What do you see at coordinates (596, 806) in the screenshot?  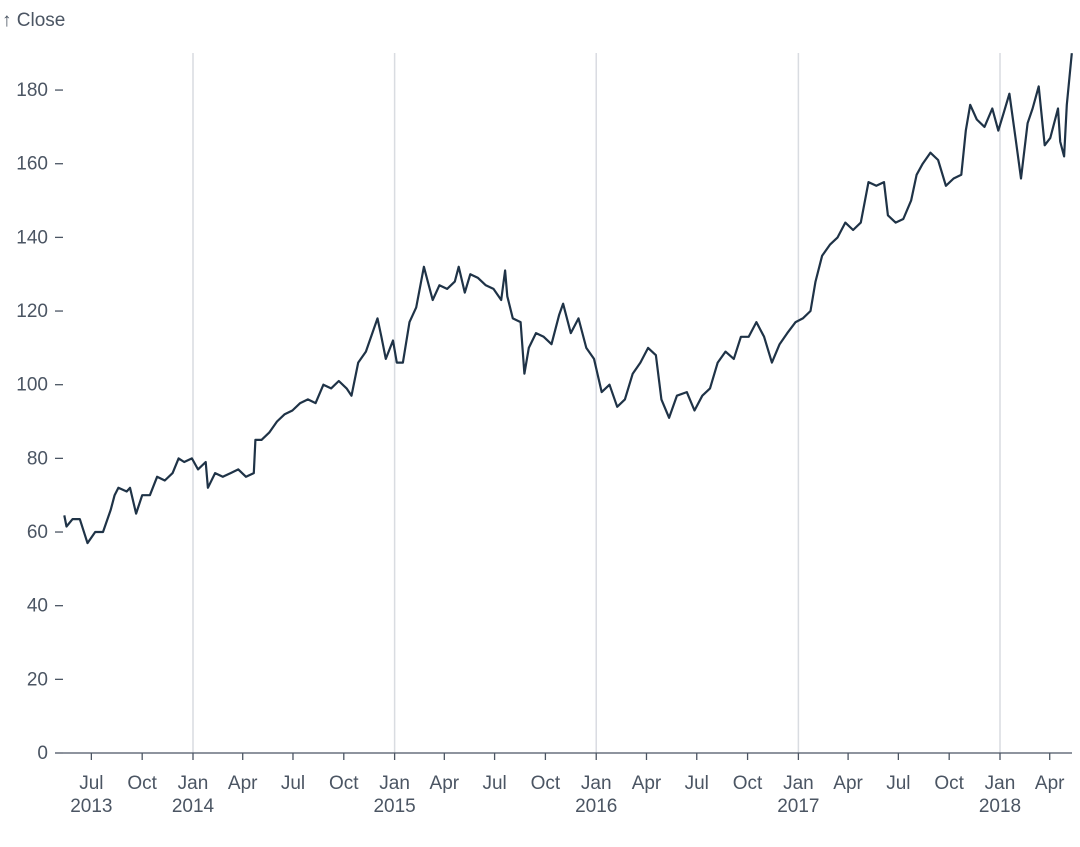 I see `x-tick-year-label: 2016` at bounding box center [596, 806].